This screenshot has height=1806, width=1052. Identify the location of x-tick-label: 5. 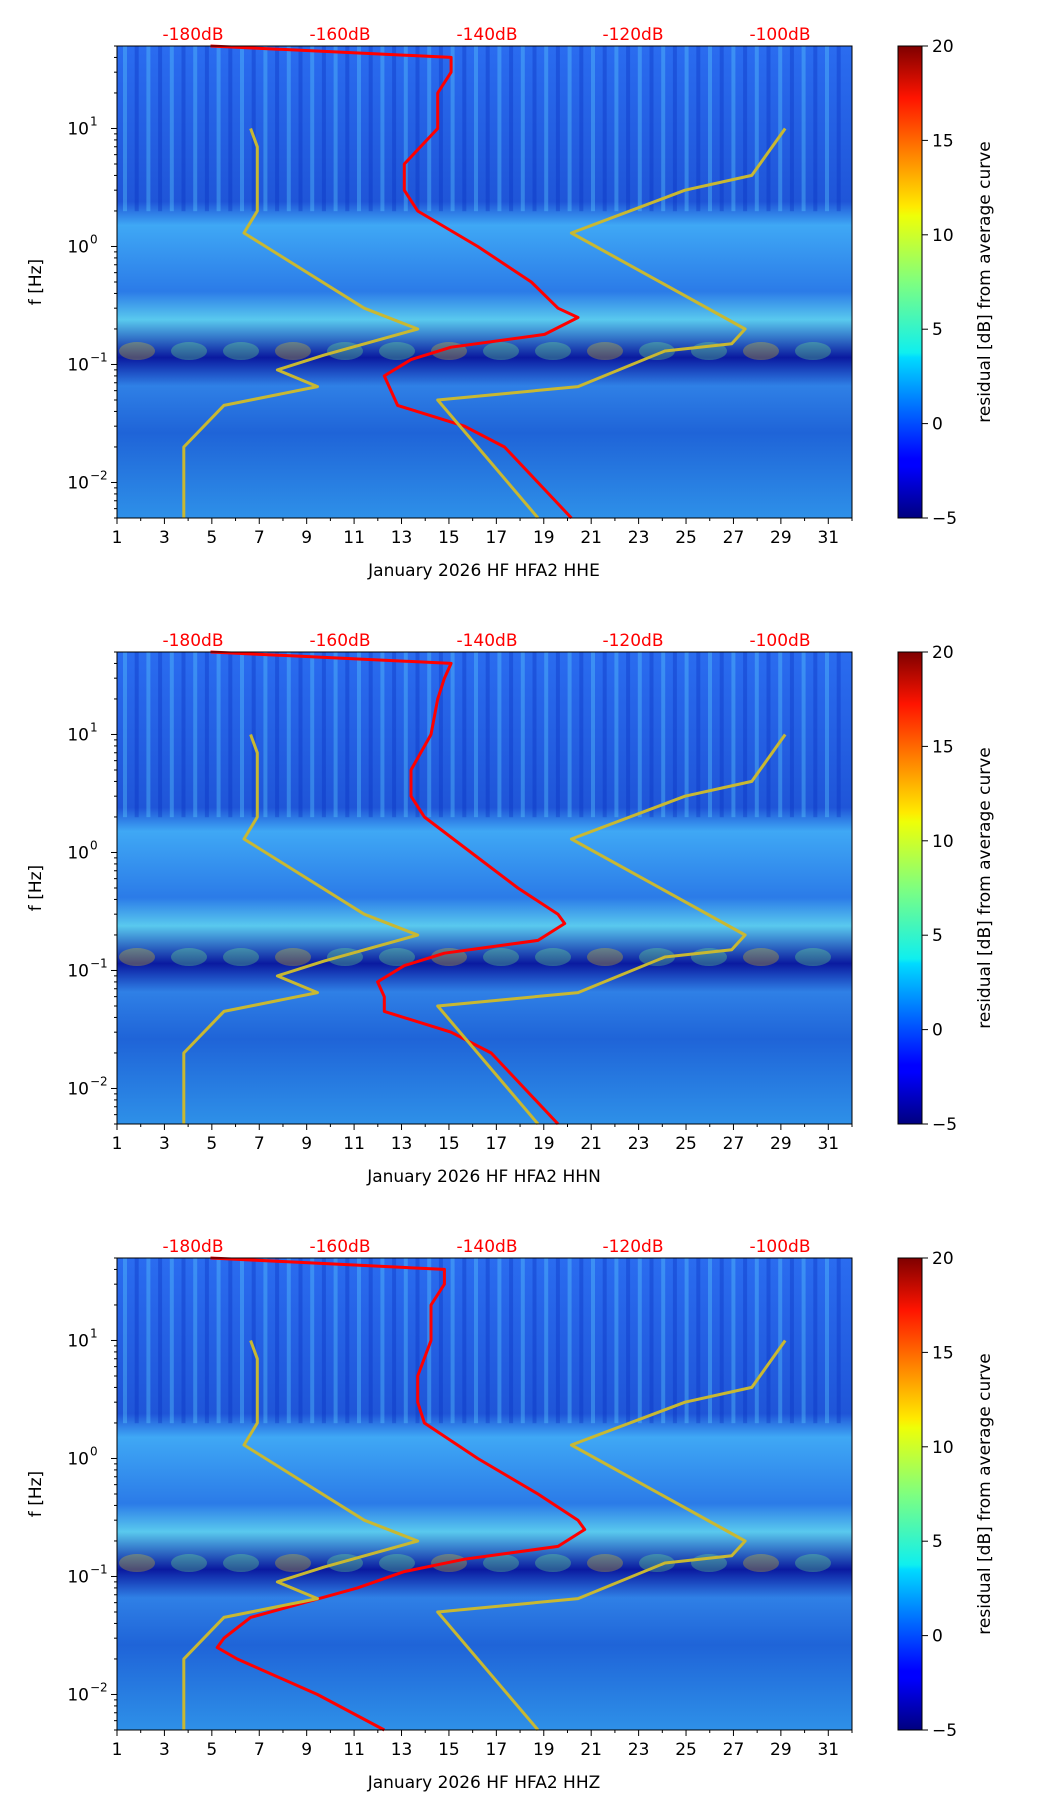
(211, 538).